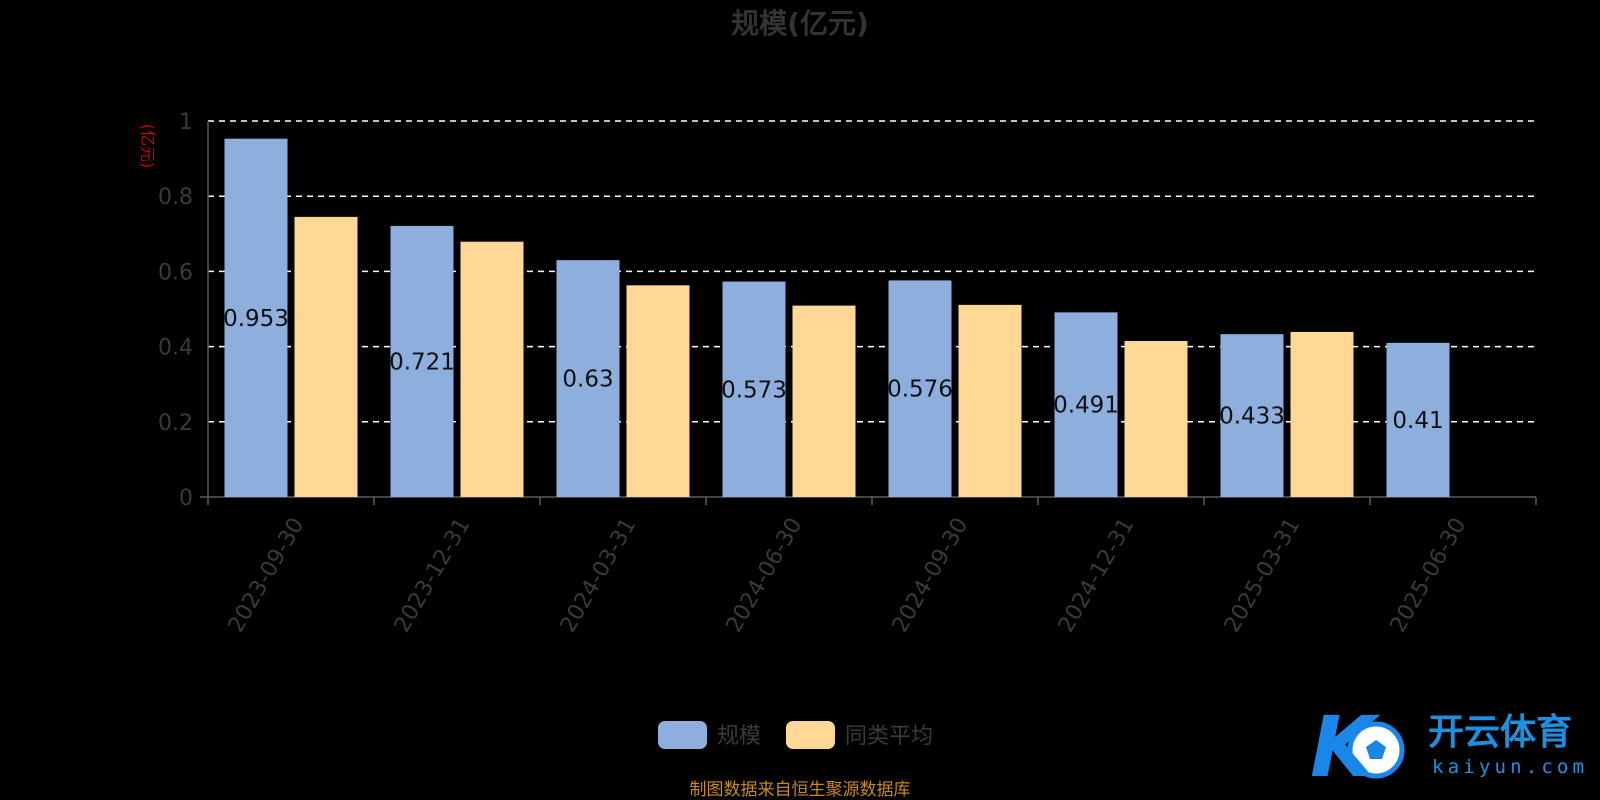 This screenshot has height=800, width=1600. I want to click on legend: 规模 同类平均, so click(795, 735).